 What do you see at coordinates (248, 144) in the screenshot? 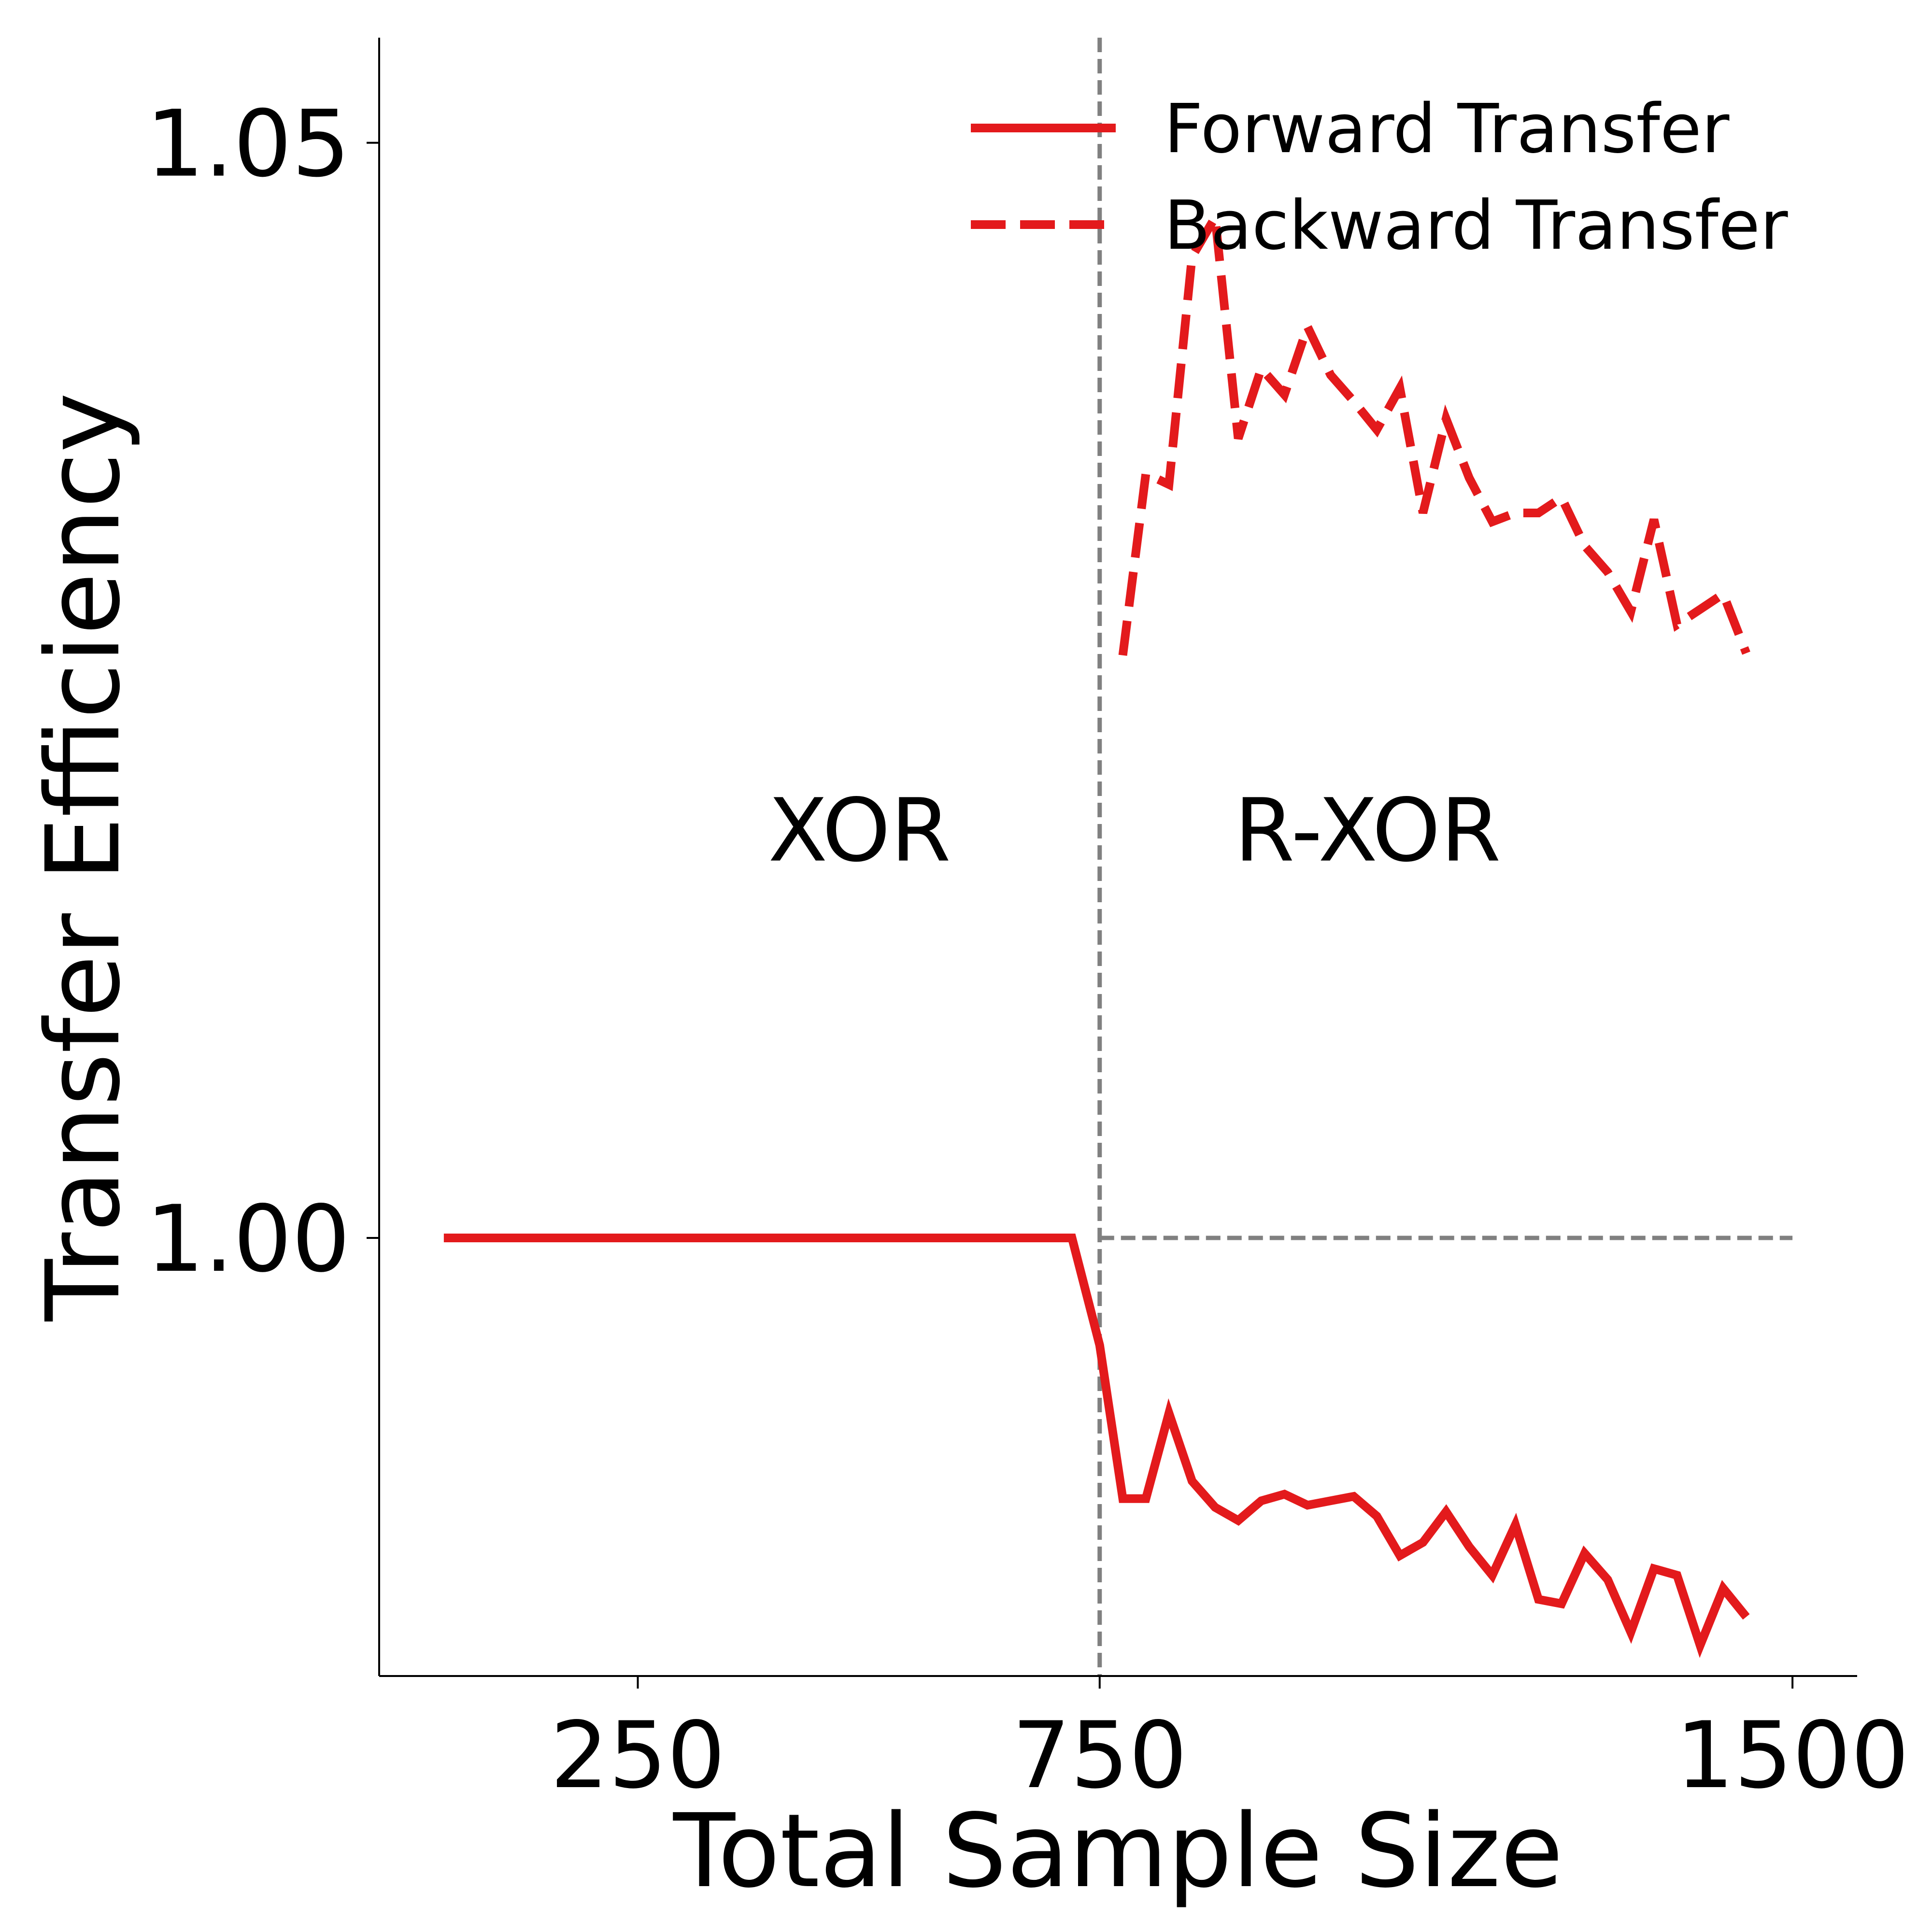
I see `y-tick-label: 1.05` at bounding box center [248, 144].